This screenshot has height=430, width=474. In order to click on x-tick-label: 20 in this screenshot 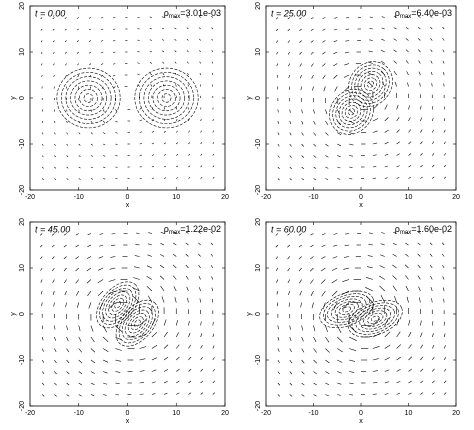, I will do `click(456, 197)`.